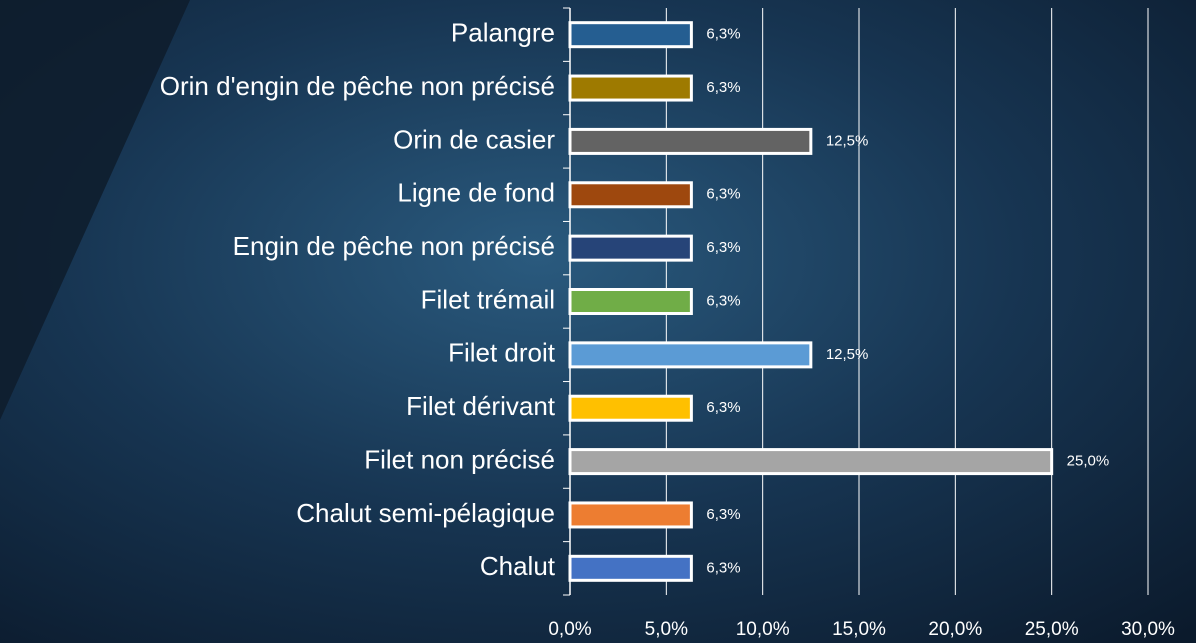 Image resolution: width=1196 pixels, height=643 pixels. Describe the element at coordinates (763, 629) in the screenshot. I see `x-tick-label: 10,0%` at that location.